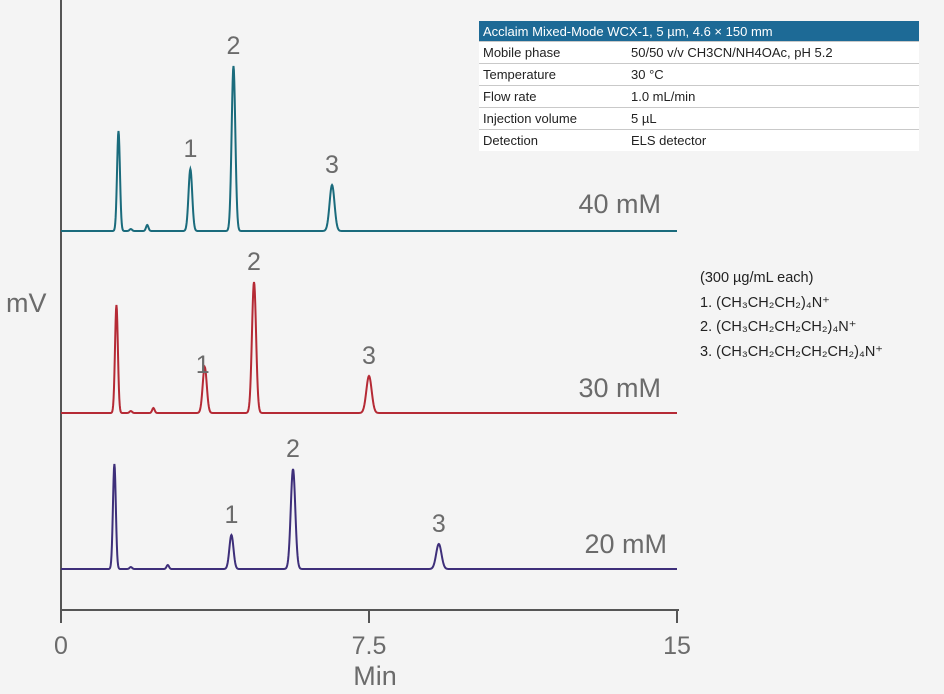  I want to click on conditions-value: 50/50 v/v CH3CN/NH4OAc, pH 5.2, so click(773, 52).